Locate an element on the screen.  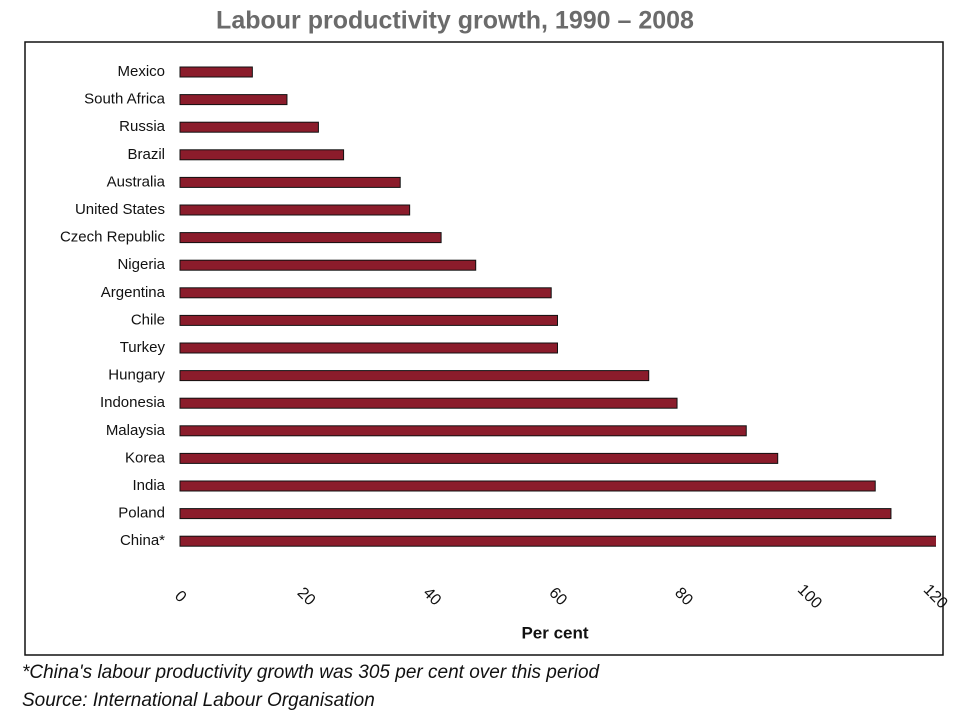
y-tick-label: Nigeria is located at coordinates (141, 264).